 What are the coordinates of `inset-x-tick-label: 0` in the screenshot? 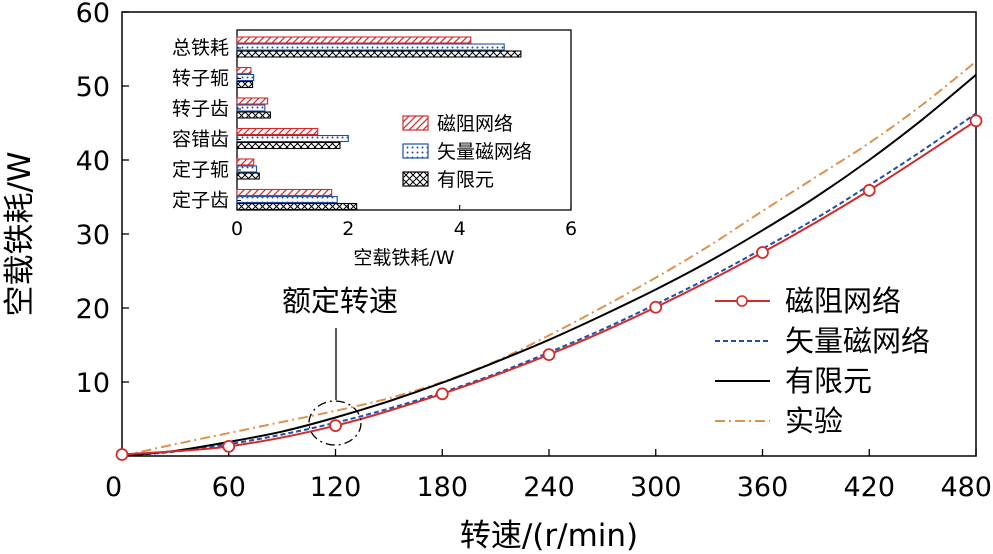 It's located at (237, 229).